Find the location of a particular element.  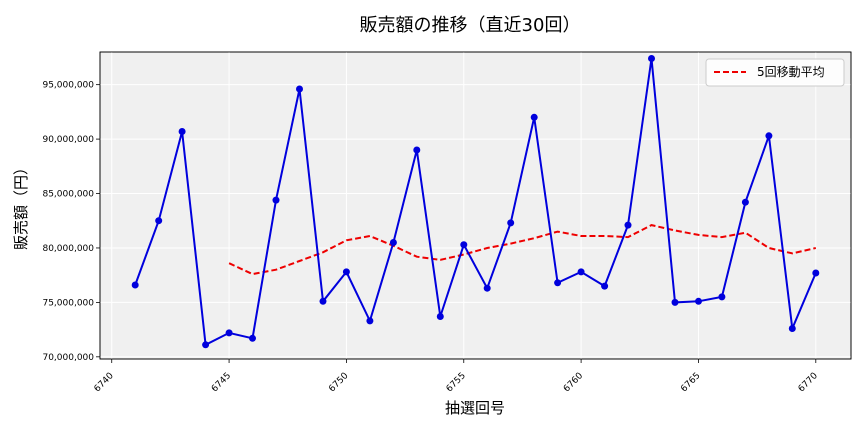

x-axis-ticks: 6740 6745 6750 6755 6760 6765 6770 is located at coordinates (456, 376).